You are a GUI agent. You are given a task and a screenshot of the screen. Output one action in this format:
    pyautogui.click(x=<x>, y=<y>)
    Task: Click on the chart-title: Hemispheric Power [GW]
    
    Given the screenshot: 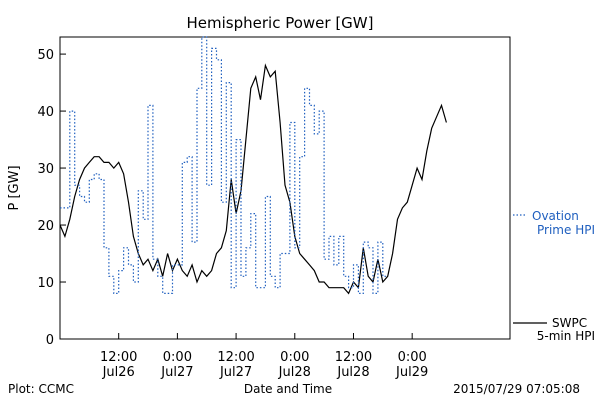 What is the action you would take?
    pyautogui.click(x=280, y=23)
    